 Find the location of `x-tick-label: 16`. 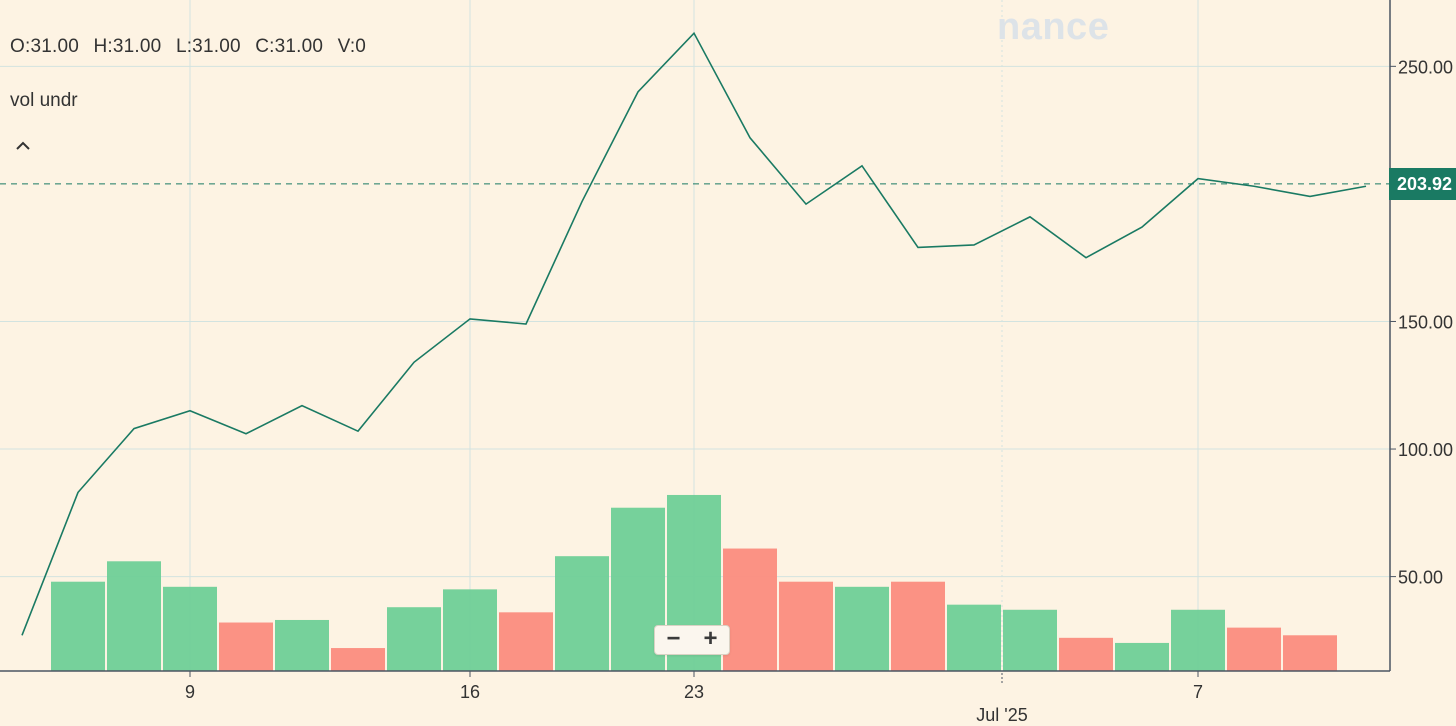

x-tick-label: 16 is located at coordinates (470, 692).